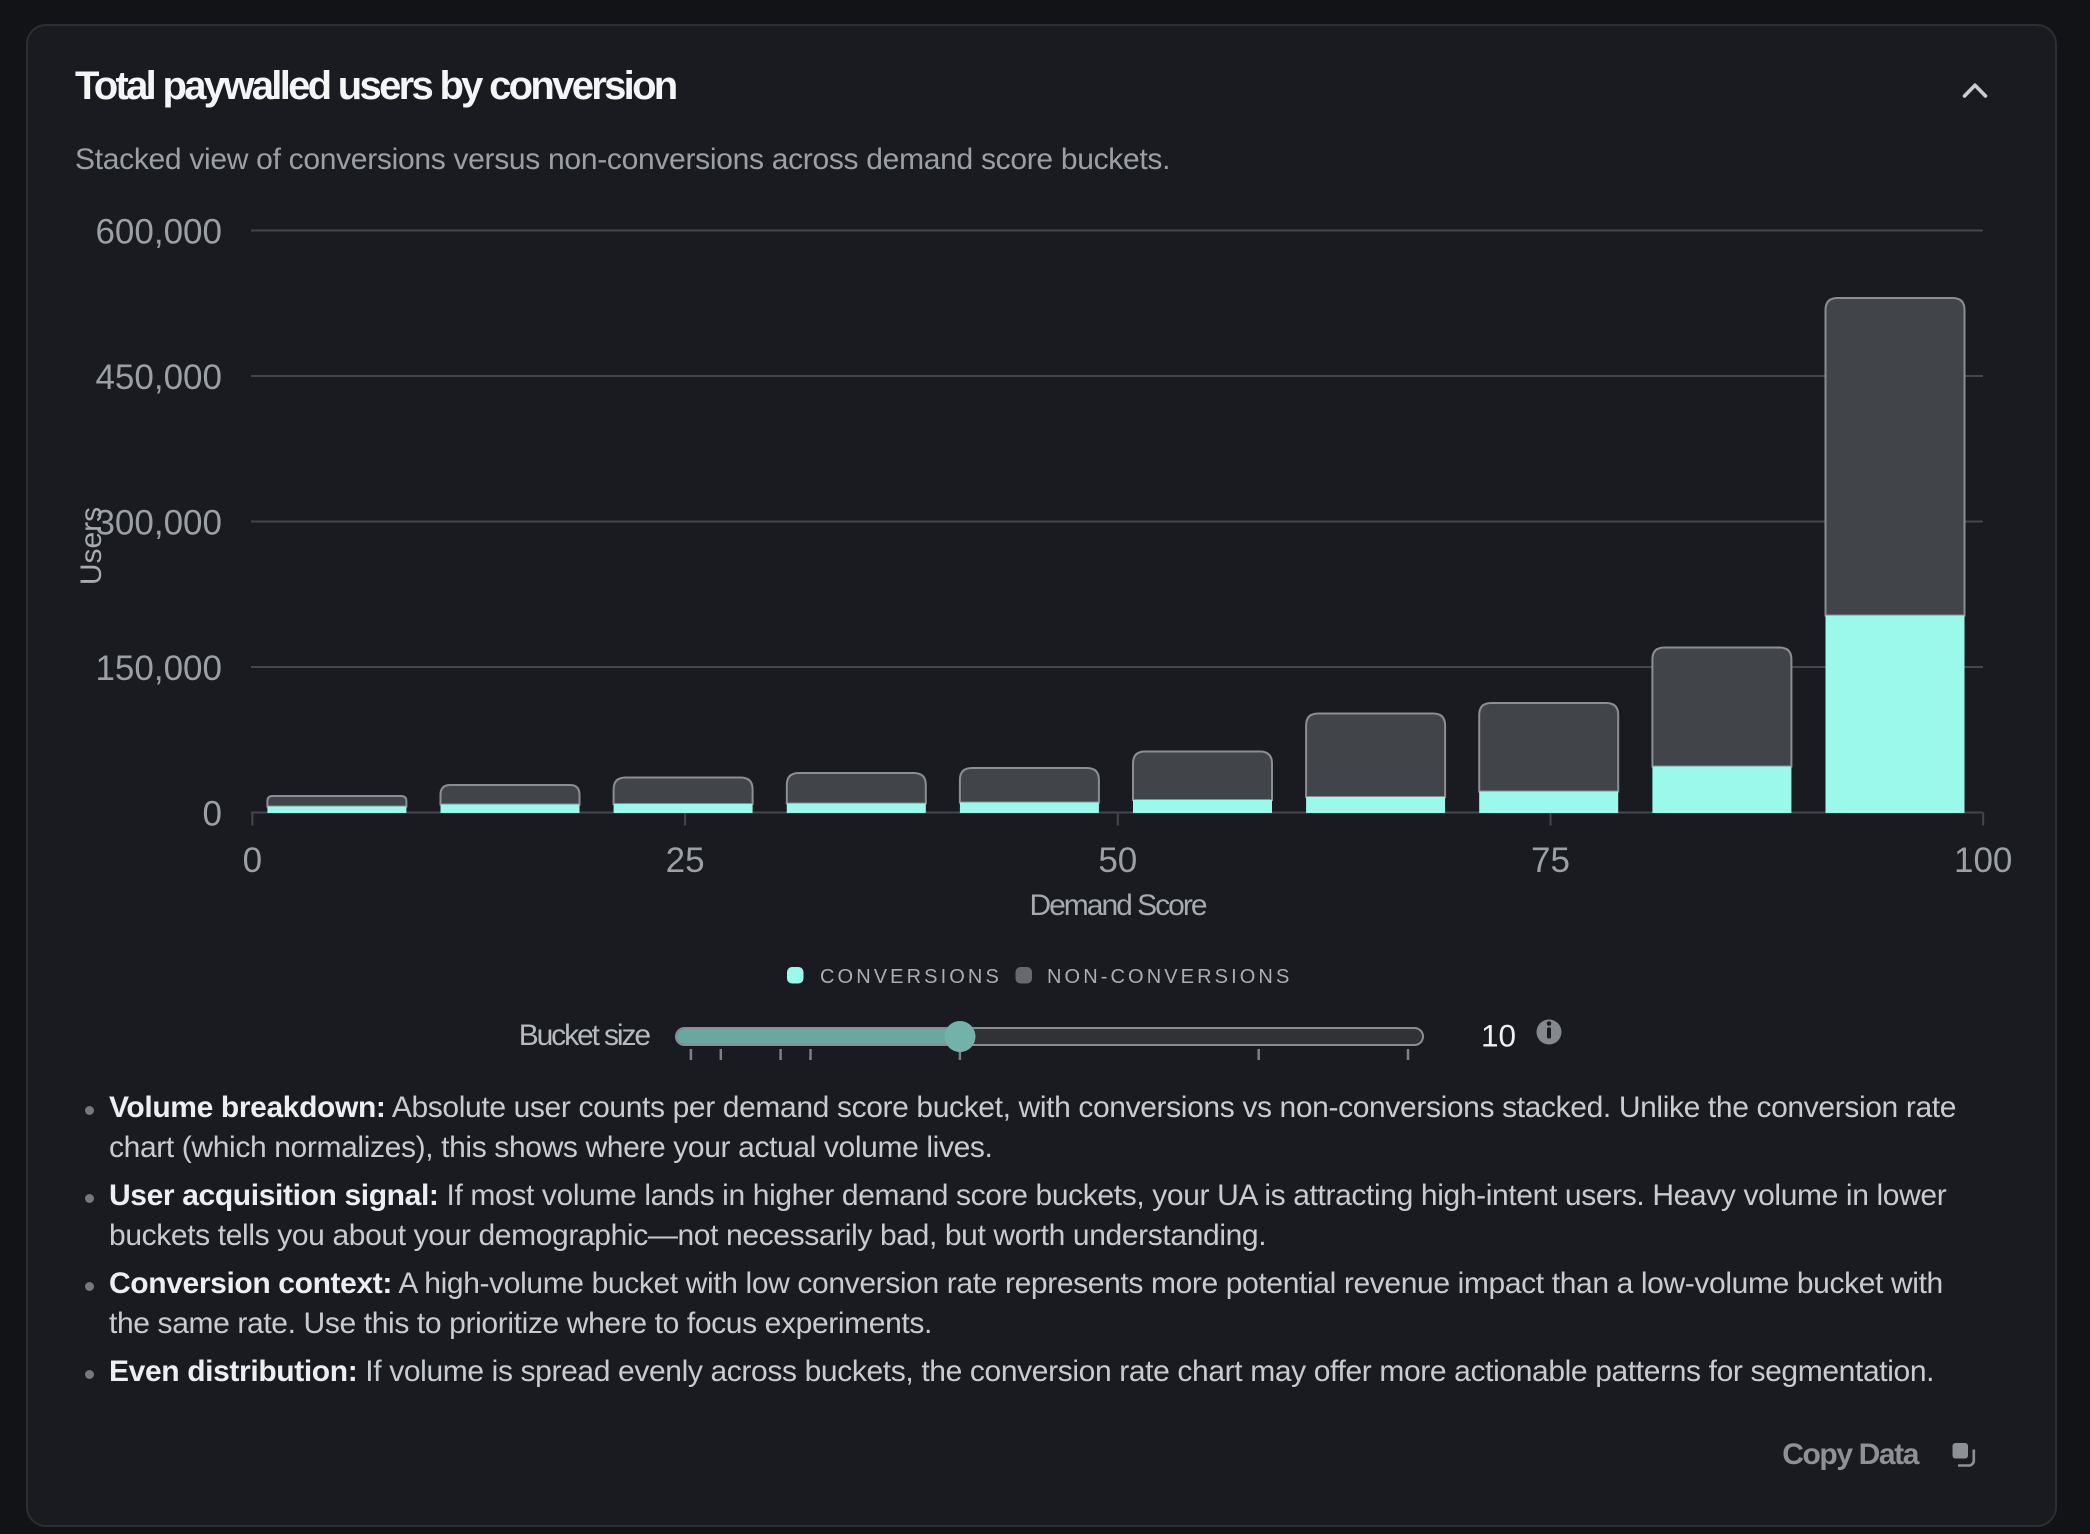 Image resolution: width=2090 pixels, height=1534 pixels. Describe the element at coordinates (685, 860) in the screenshot. I see `svg-text: 25` at that location.